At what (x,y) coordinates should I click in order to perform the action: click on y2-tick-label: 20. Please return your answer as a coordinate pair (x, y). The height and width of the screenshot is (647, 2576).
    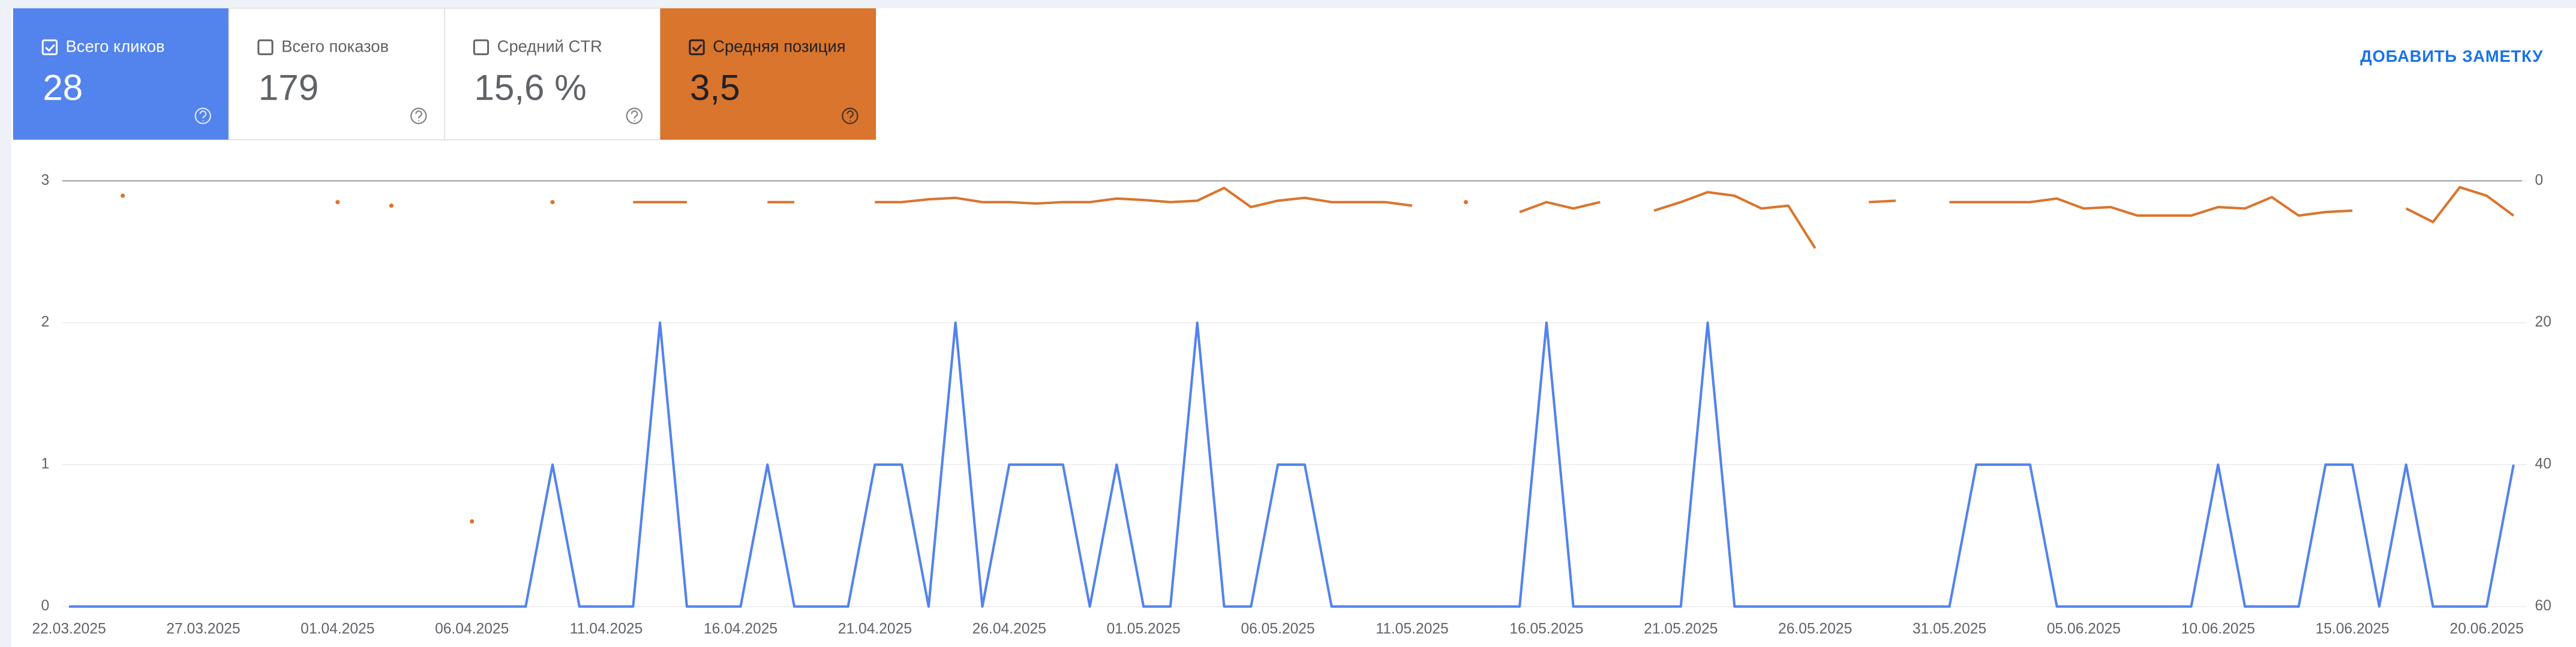
    Looking at the image, I should click on (2543, 322).